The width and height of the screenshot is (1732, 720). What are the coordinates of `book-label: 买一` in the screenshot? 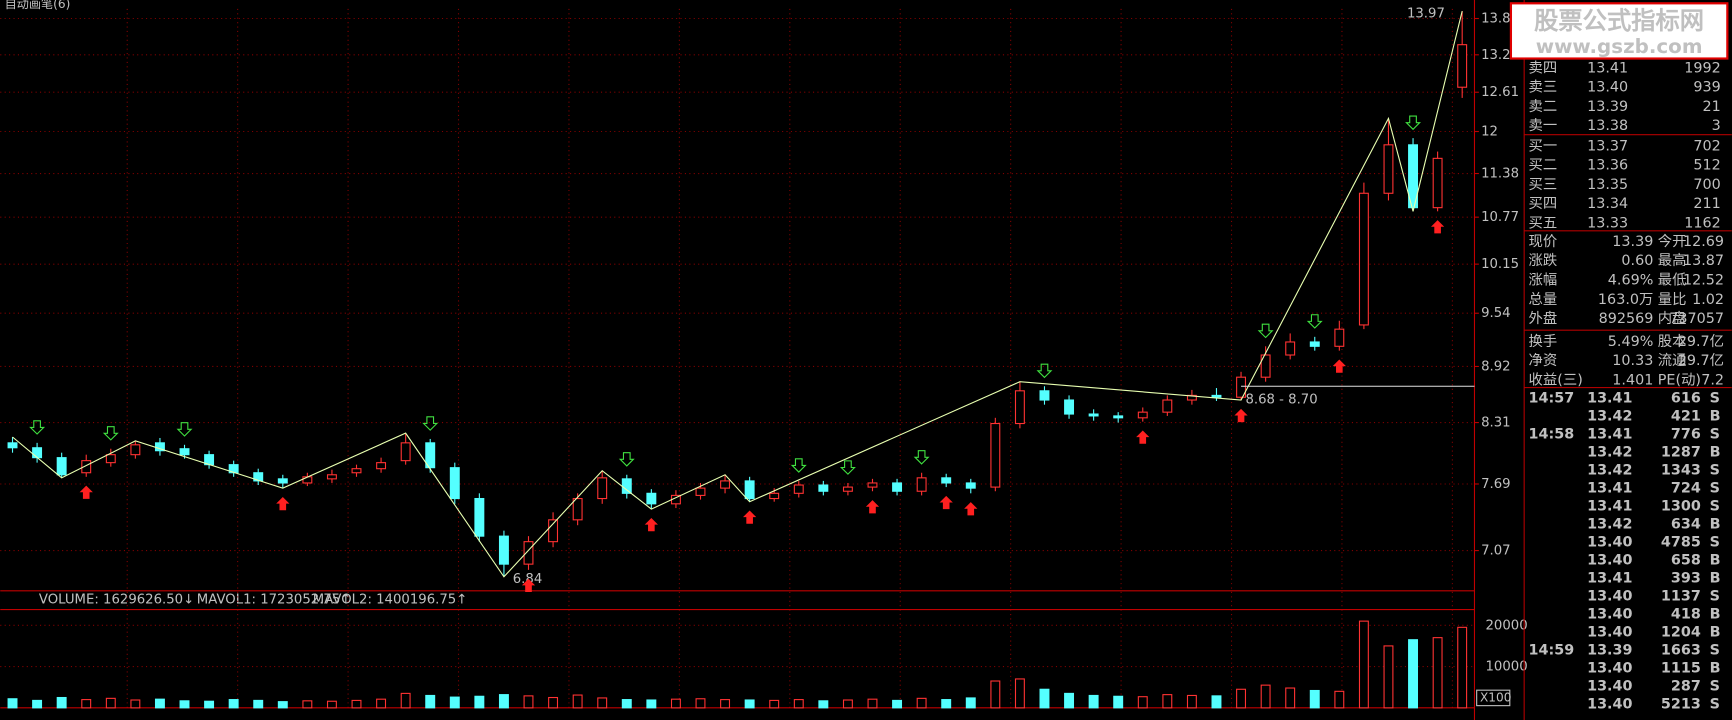 It's located at (1543, 145).